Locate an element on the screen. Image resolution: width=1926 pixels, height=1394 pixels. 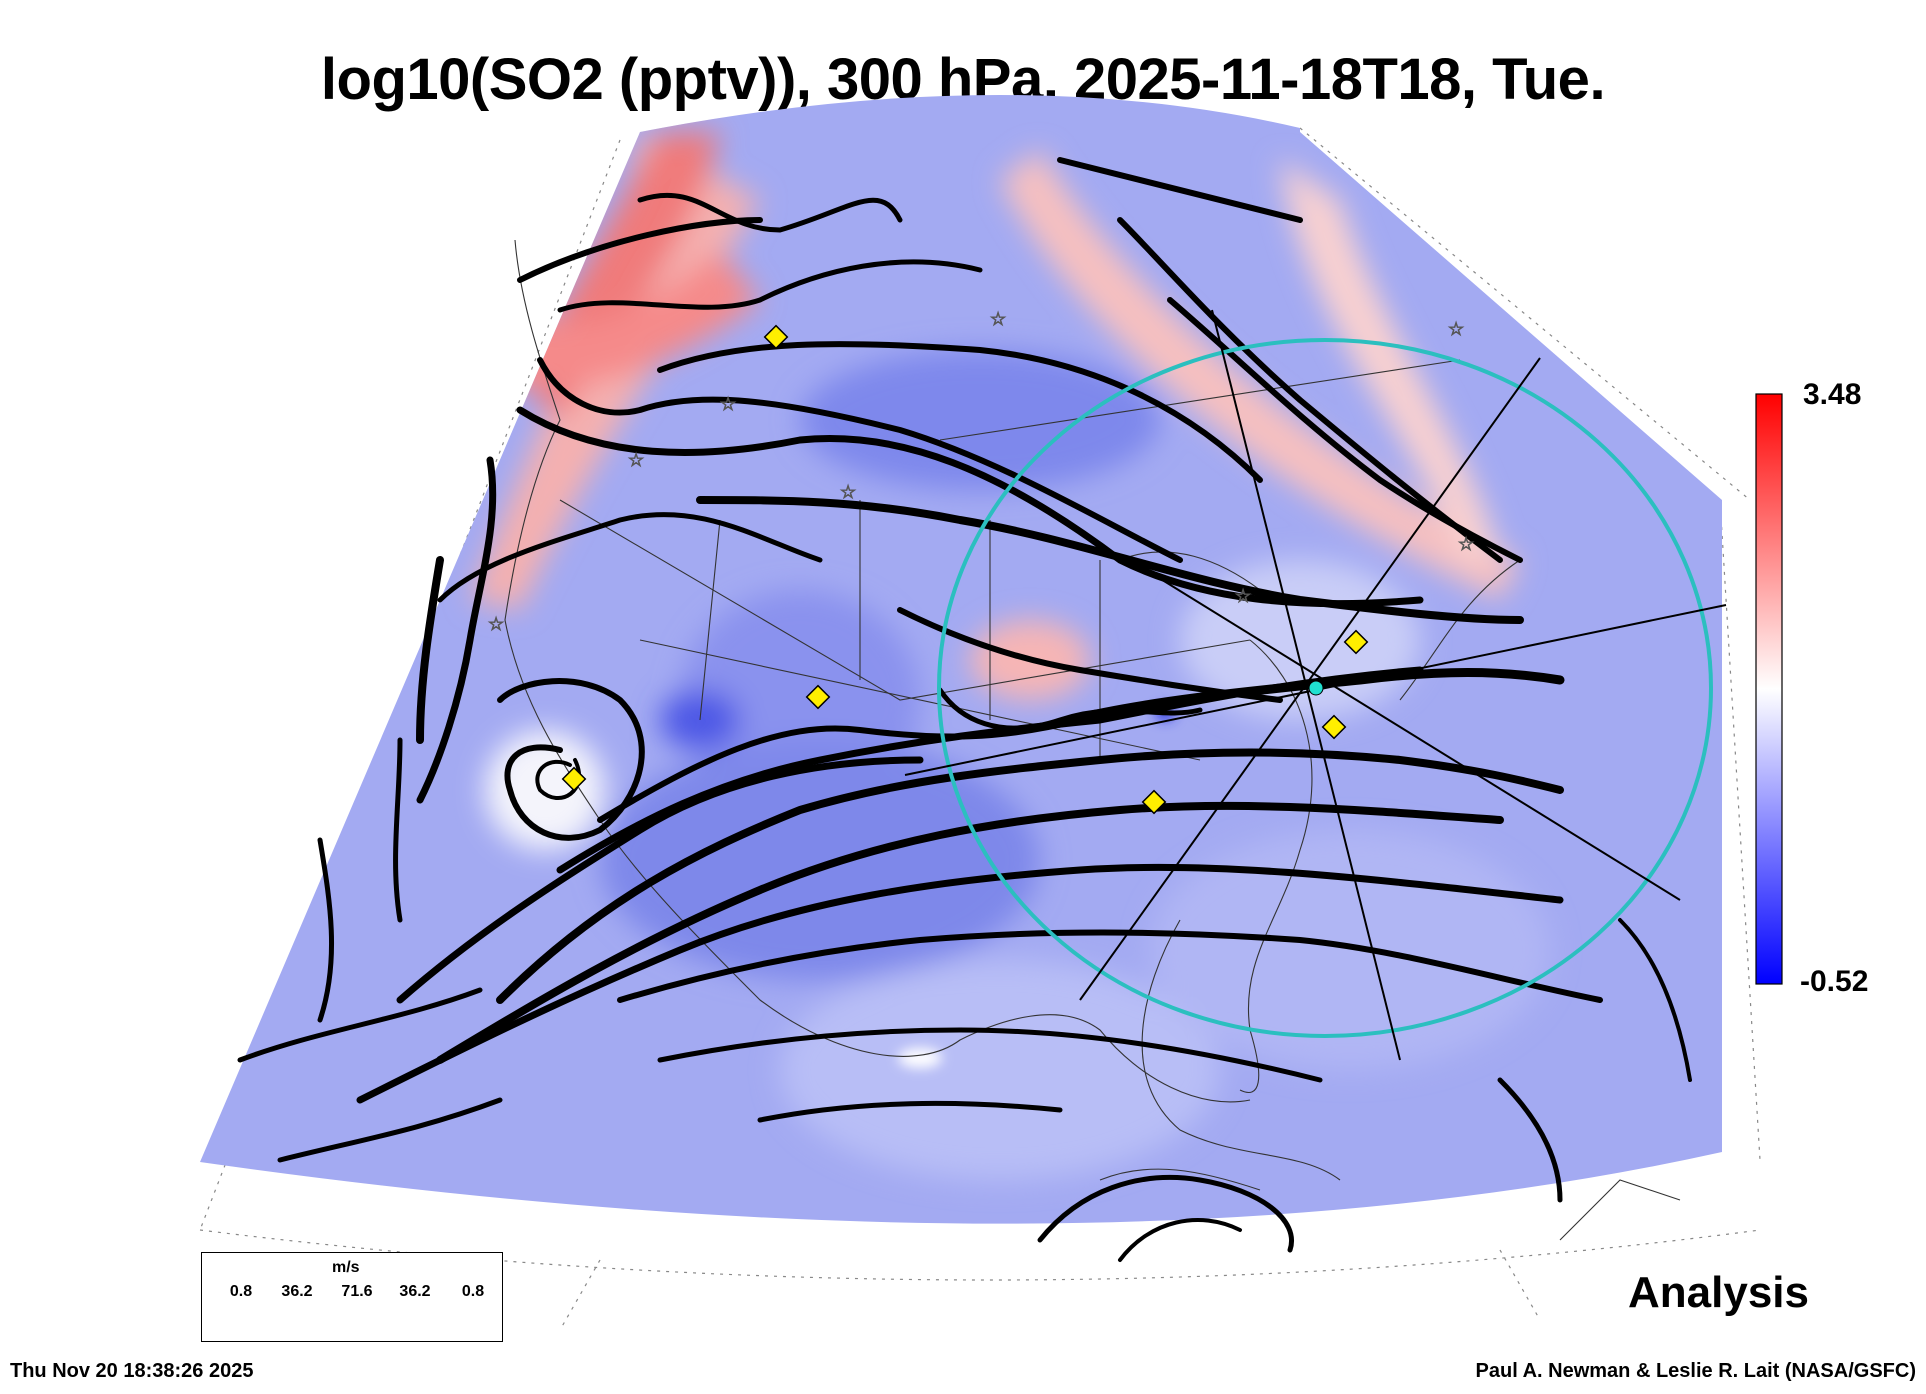
colorbar-min-label: -0.52 is located at coordinates (1834, 981).